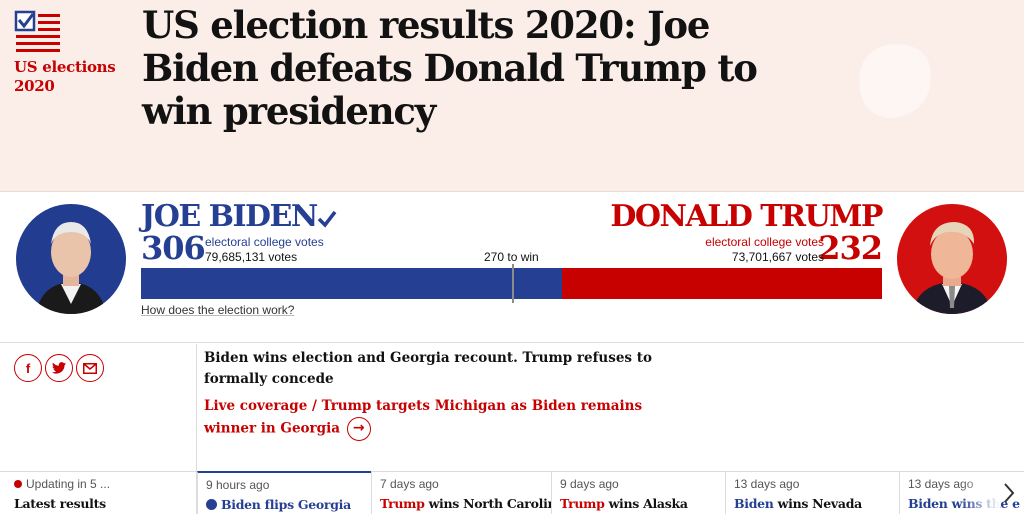  Describe the element at coordinates (238, 485) in the screenshot. I see `ticker-item-time: 9 hours ago` at that location.